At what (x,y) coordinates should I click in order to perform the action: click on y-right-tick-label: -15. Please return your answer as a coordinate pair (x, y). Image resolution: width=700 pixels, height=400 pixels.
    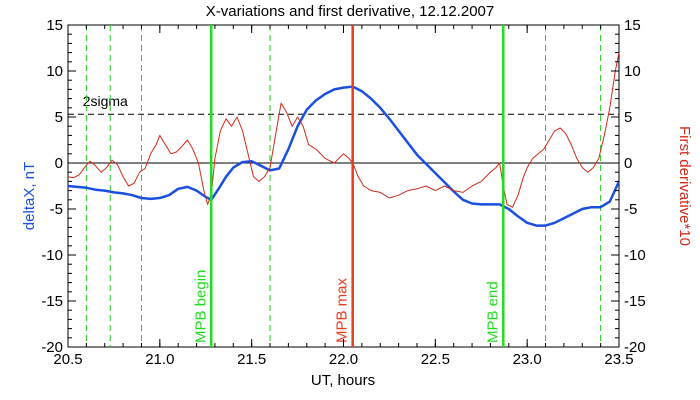
    Looking at the image, I should click on (635, 301).